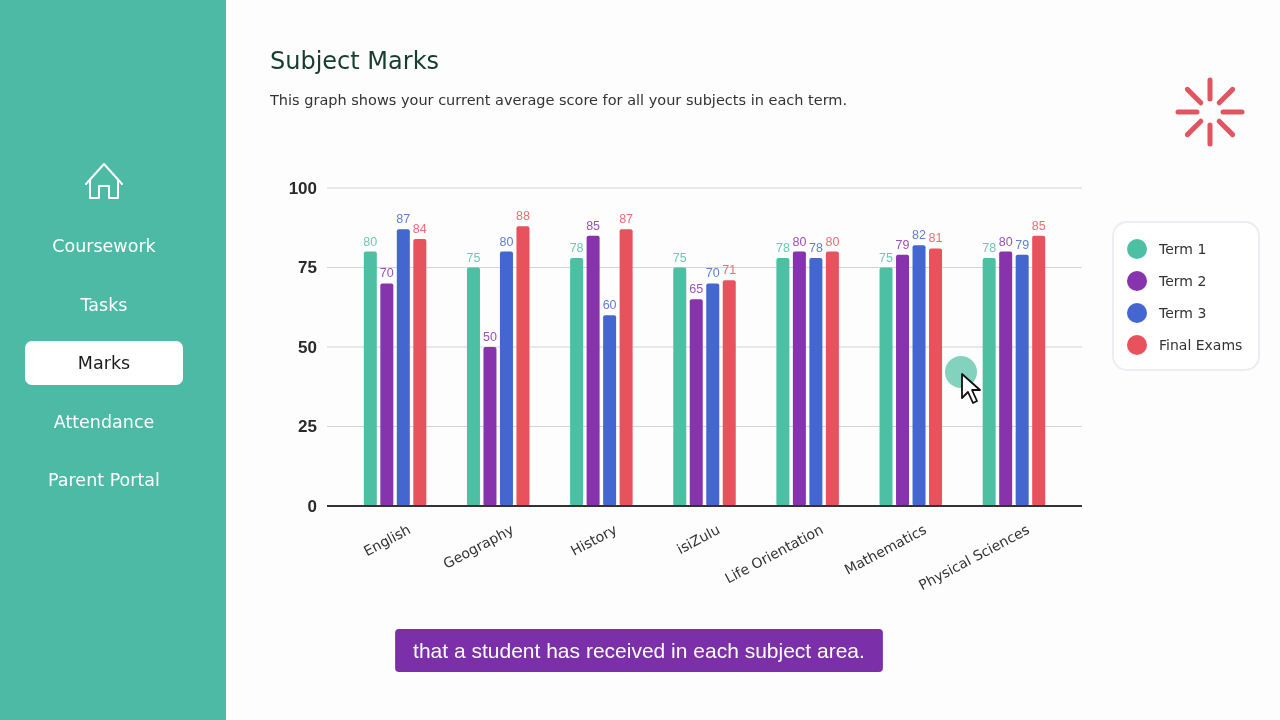 Image resolution: width=1280 pixels, height=720 pixels. Describe the element at coordinates (355, 61) in the screenshot. I see `chart-title: Subject Marks` at that location.